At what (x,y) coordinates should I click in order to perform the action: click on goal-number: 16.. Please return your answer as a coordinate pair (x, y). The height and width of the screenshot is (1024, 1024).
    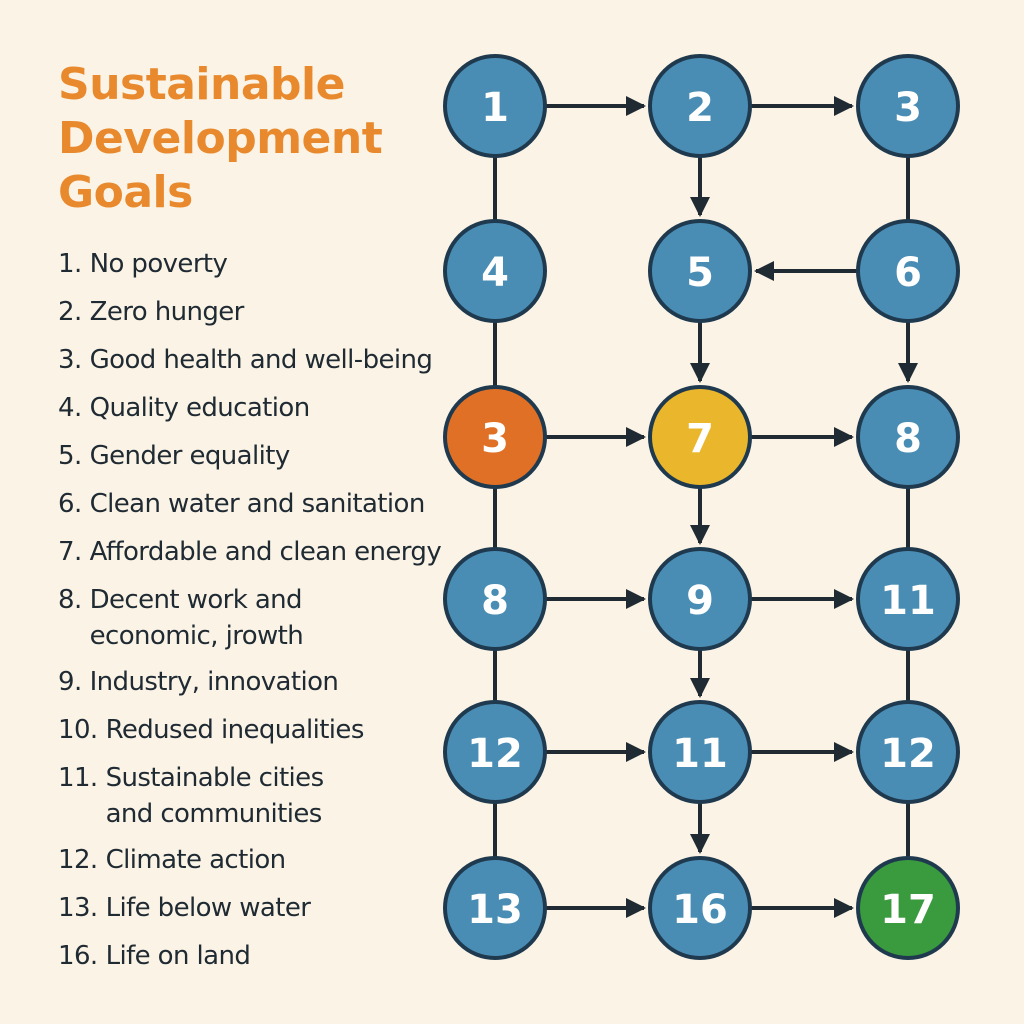
    Looking at the image, I should click on (78, 956).